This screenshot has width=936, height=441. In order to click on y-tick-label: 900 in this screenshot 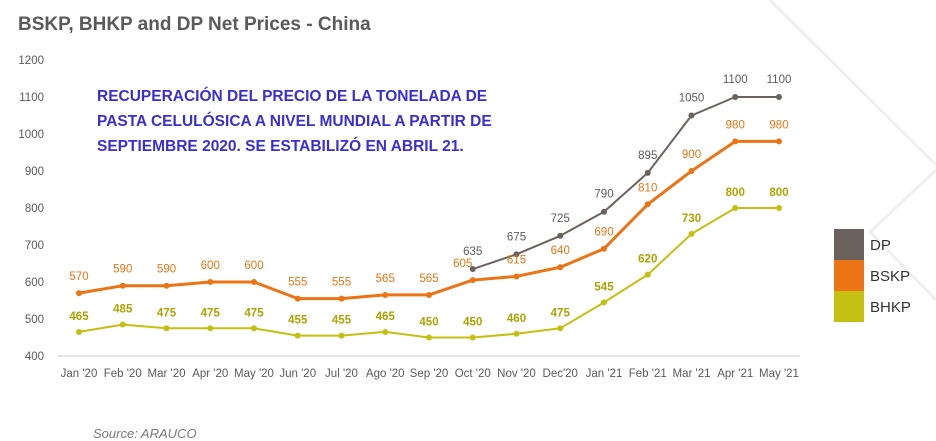, I will do `click(34, 172)`.